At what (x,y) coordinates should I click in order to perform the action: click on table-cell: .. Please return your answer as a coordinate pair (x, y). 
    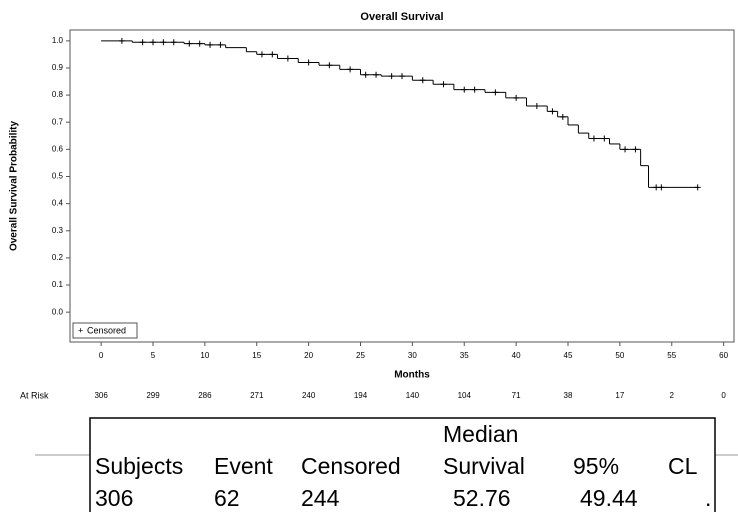
    Looking at the image, I should click on (708, 498).